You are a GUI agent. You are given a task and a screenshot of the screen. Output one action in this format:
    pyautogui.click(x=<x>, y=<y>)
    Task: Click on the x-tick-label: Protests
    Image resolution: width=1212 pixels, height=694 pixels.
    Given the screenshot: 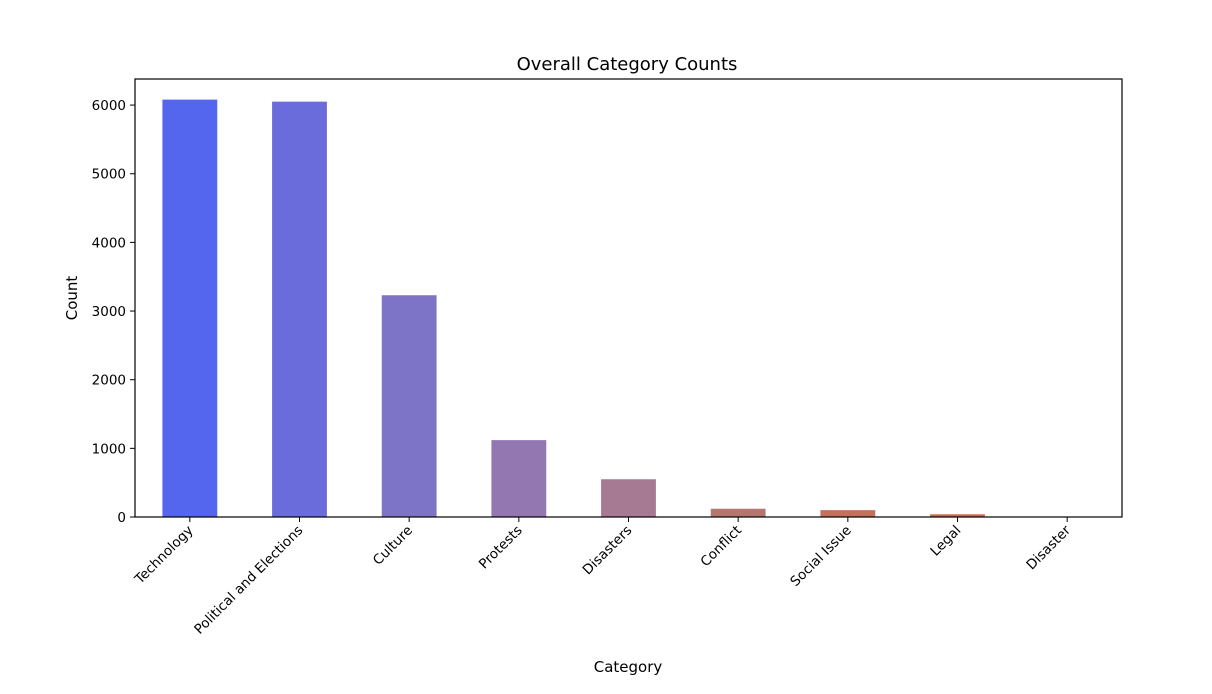 What is the action you would take?
    pyautogui.click(x=501, y=548)
    